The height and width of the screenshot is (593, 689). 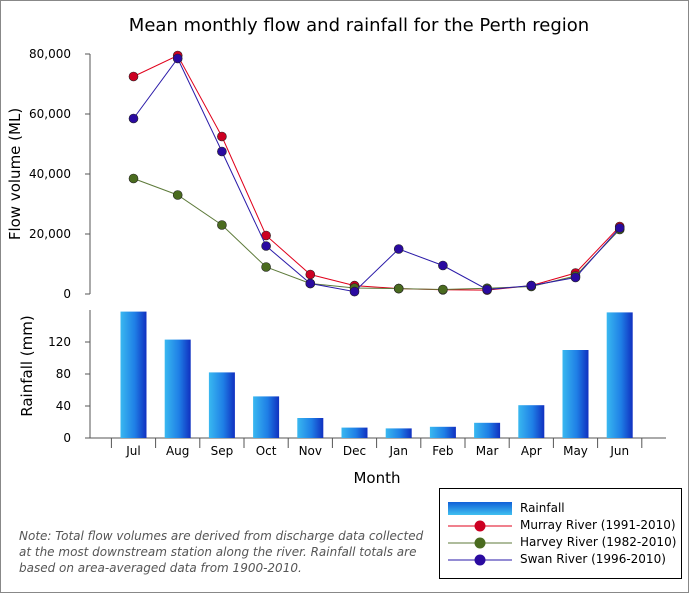 I want to click on x-tick-label: Sep, so click(x=222, y=451).